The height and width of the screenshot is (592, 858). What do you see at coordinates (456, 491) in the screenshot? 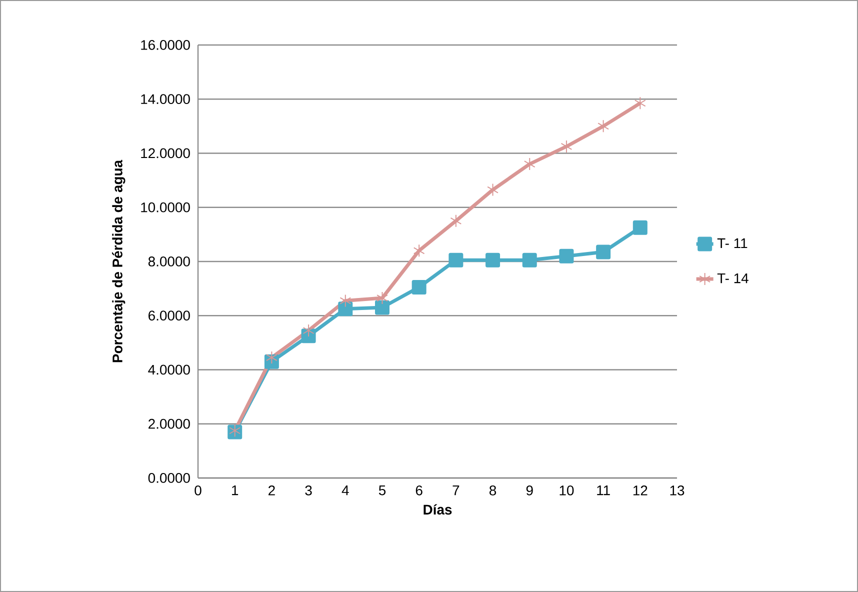
I see `x-tick-label: 7` at bounding box center [456, 491].